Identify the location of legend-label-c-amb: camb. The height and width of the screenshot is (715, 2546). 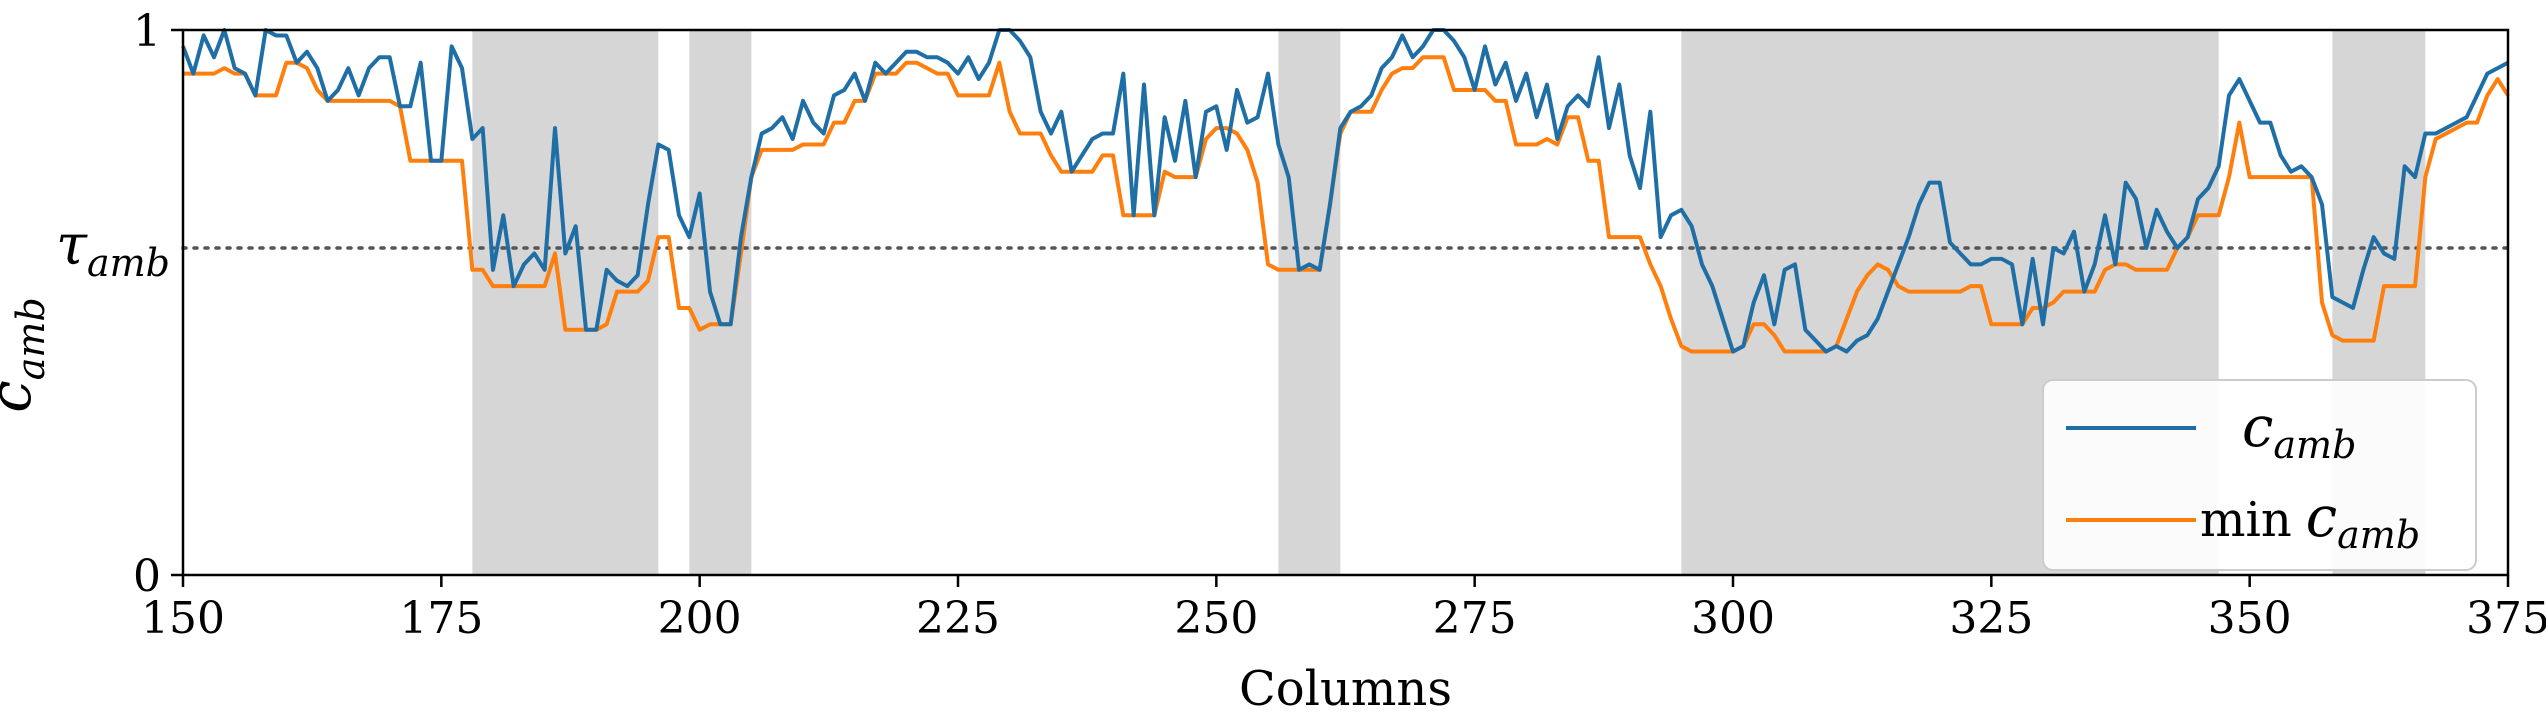
(2299, 431).